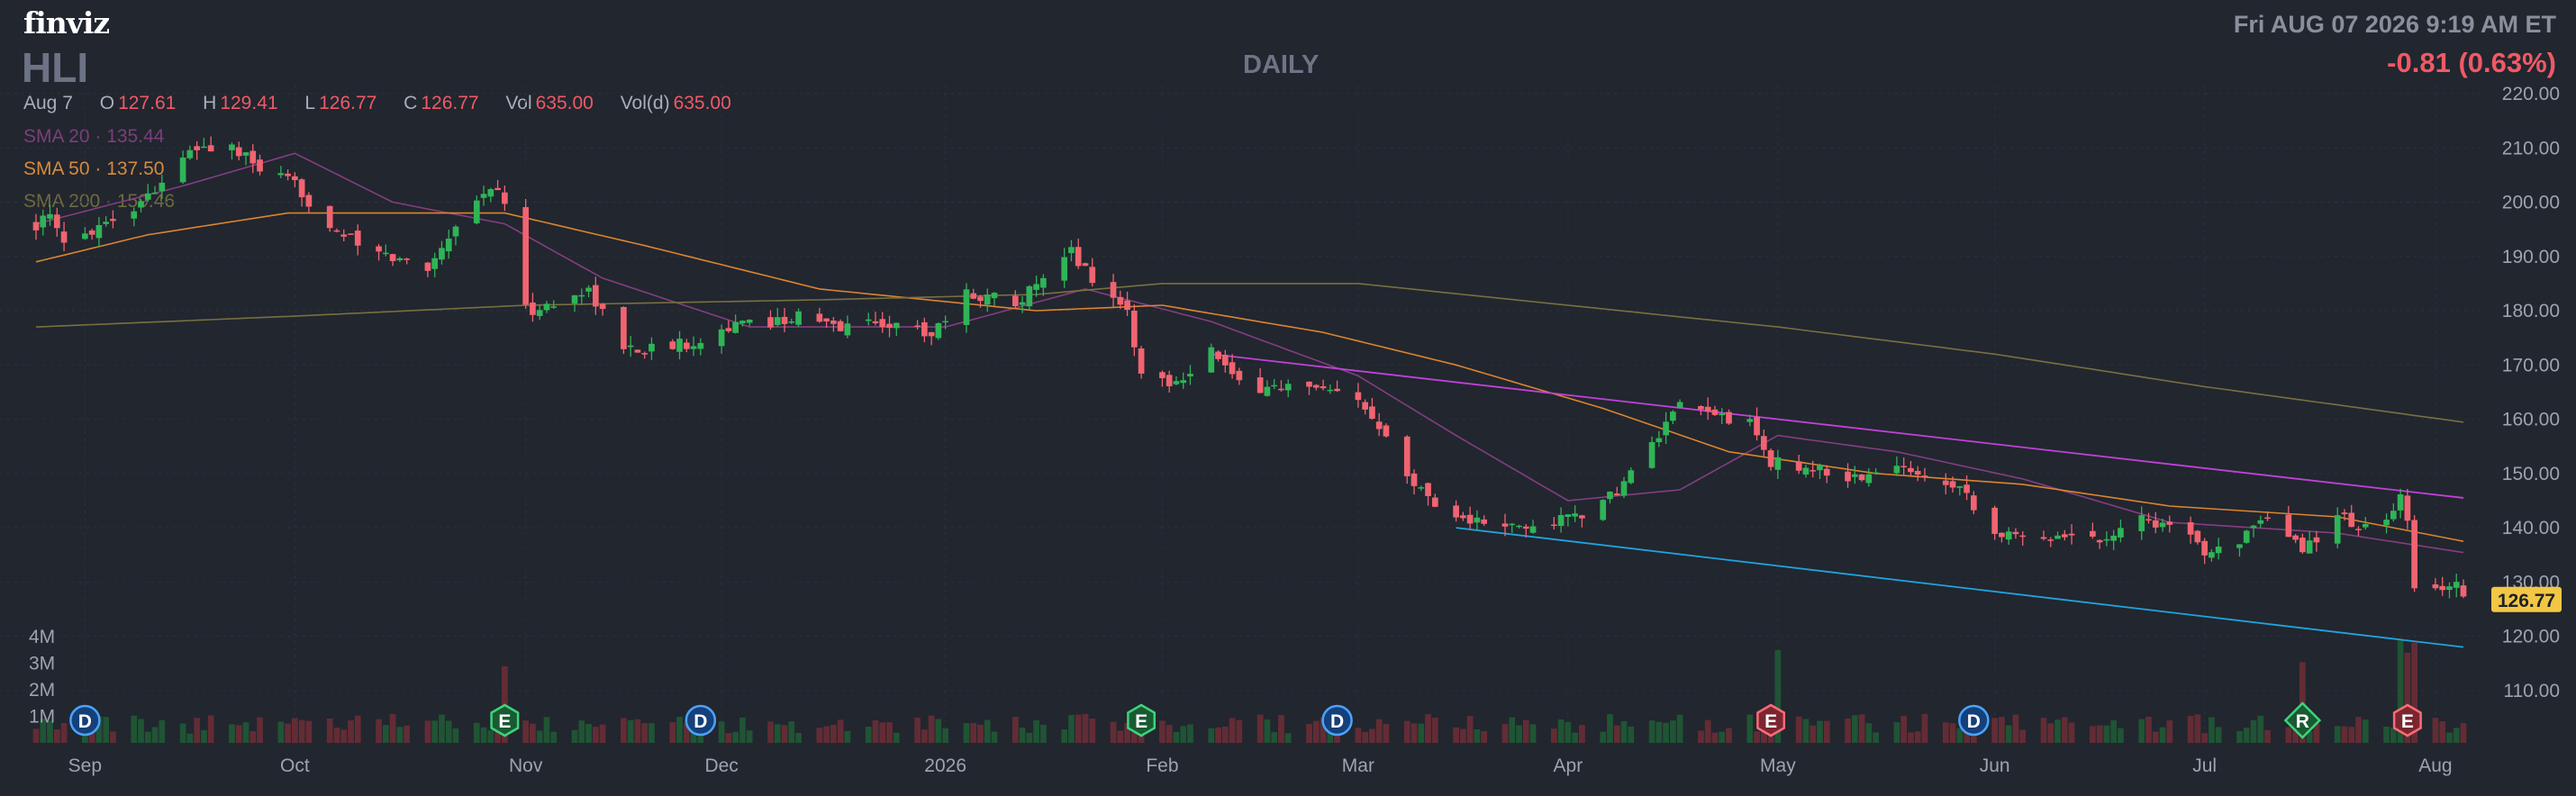 Image resolution: width=2576 pixels, height=796 pixels. What do you see at coordinates (94, 136) in the screenshot?
I see `sma20-legend: SMA 20 · 135.44` at bounding box center [94, 136].